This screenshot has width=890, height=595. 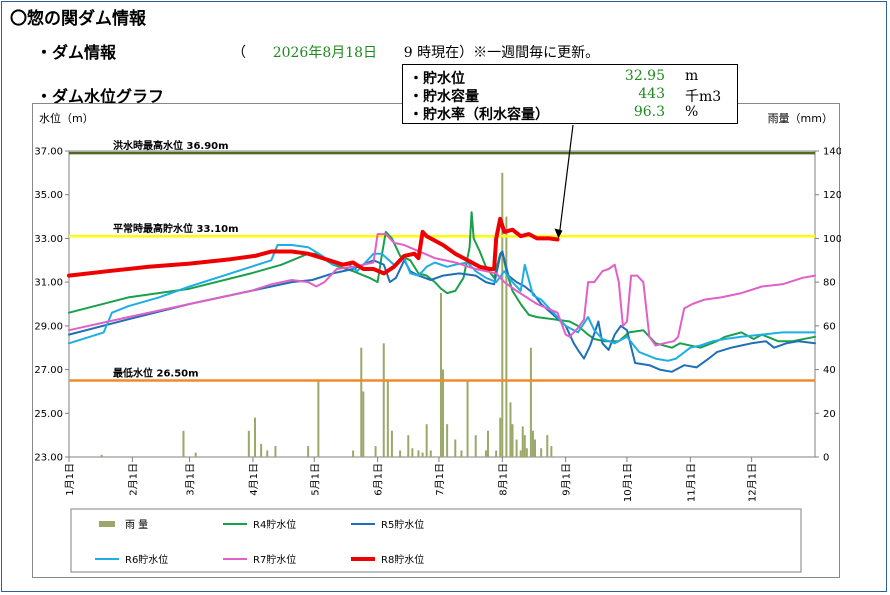 I want to click on legend-label: R8貯水位, so click(x=402, y=559).